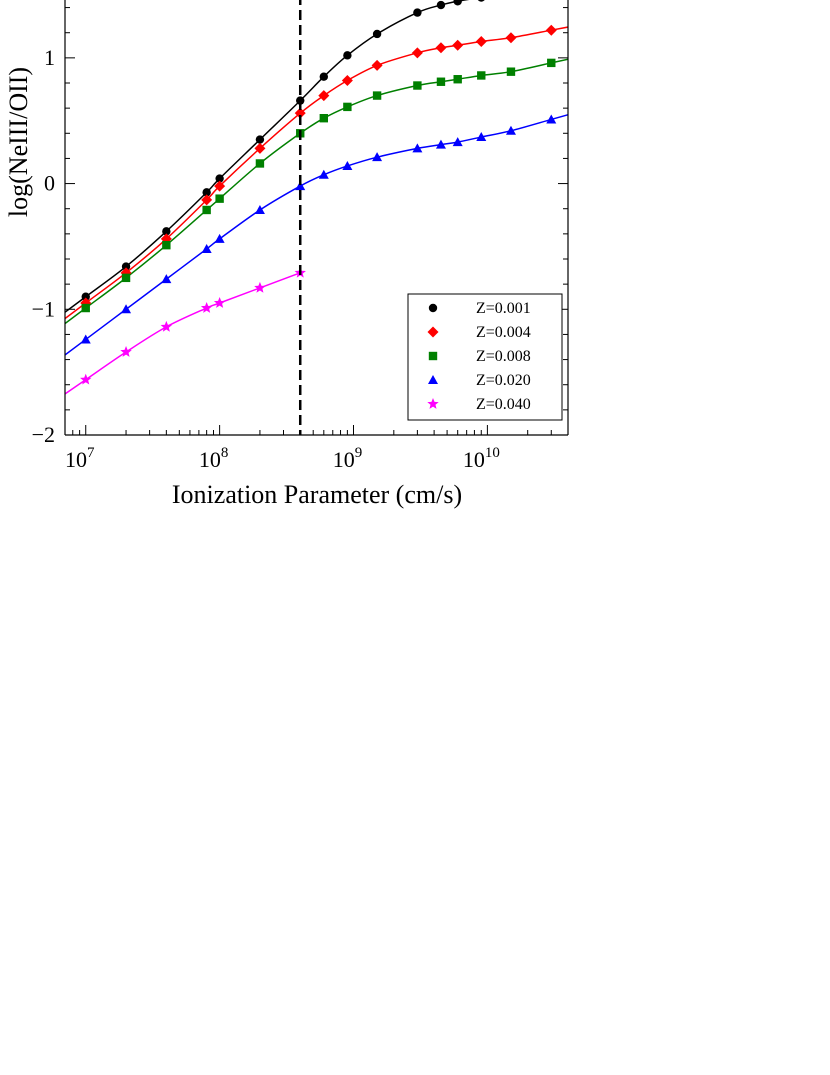  I want to click on legend: Z=0.001 Z=0.004 Z=0.008 Z=0.020 Z=0.040, so click(485, 357).